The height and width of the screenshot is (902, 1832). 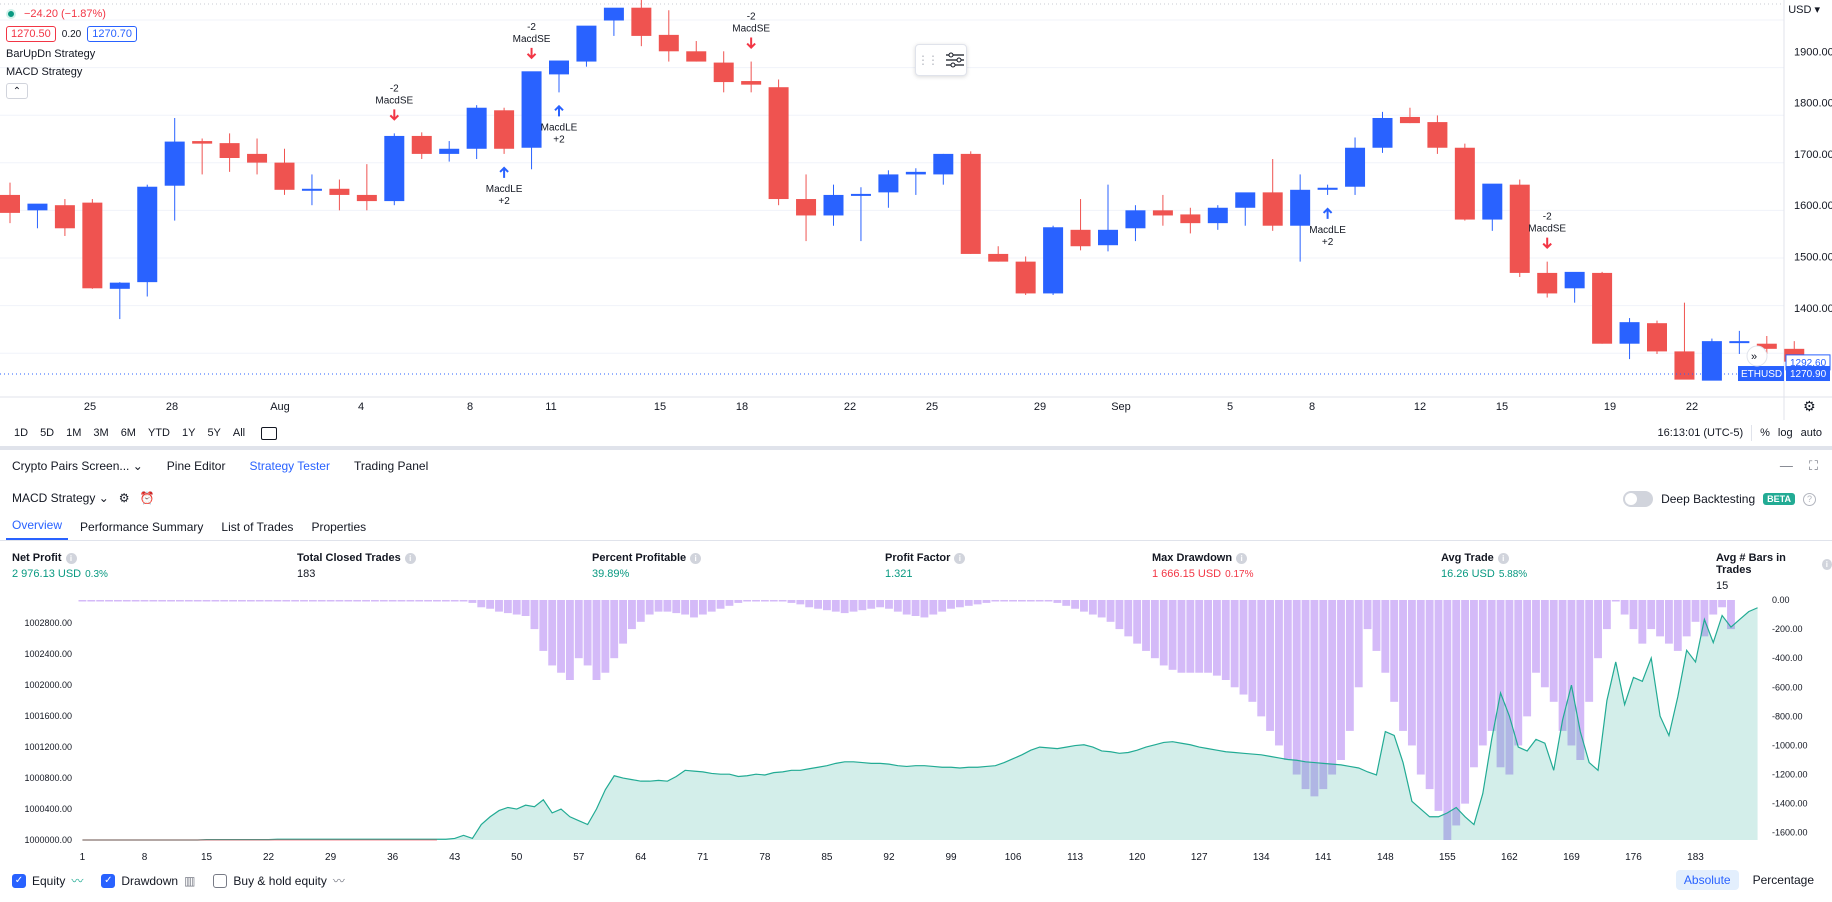 I want to click on settings-sliders-icon, so click(x=955, y=60).